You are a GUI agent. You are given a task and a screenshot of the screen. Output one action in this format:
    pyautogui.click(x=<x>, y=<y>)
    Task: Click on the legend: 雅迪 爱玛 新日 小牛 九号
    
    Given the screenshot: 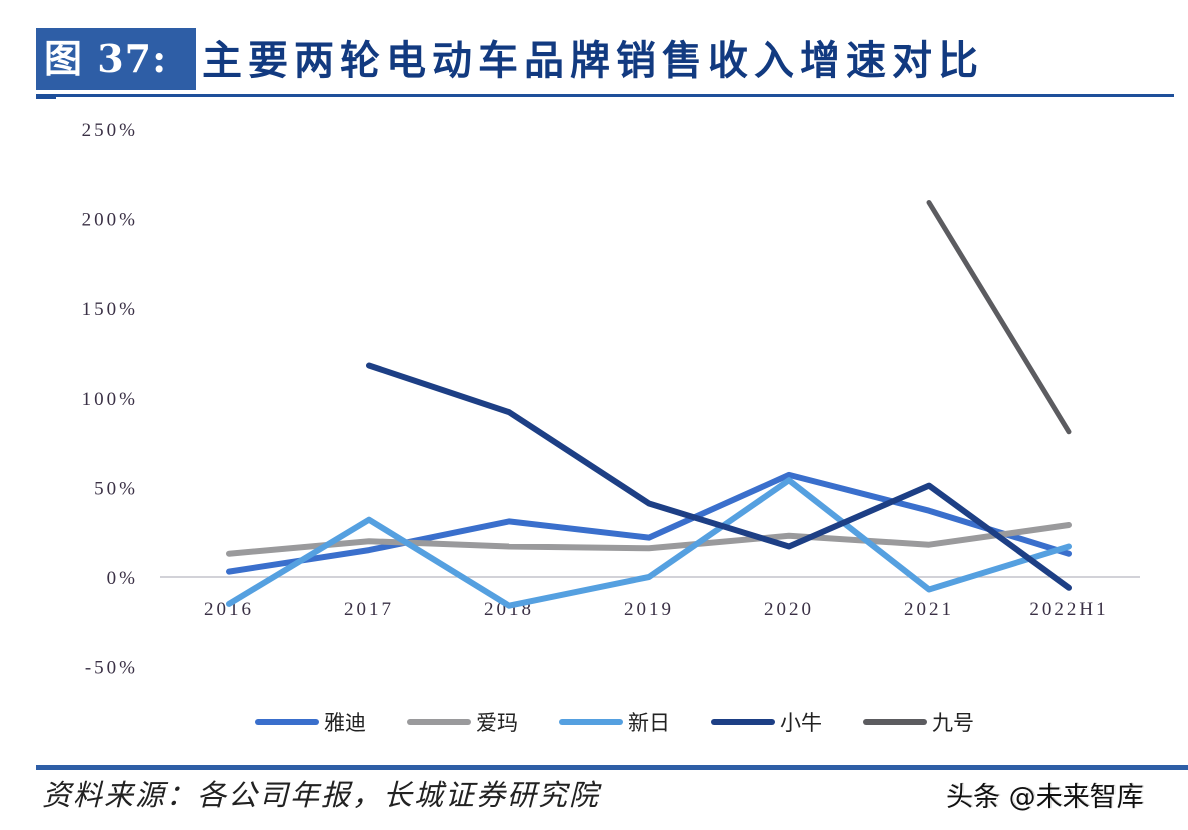 What is the action you would take?
    pyautogui.click(x=614, y=723)
    